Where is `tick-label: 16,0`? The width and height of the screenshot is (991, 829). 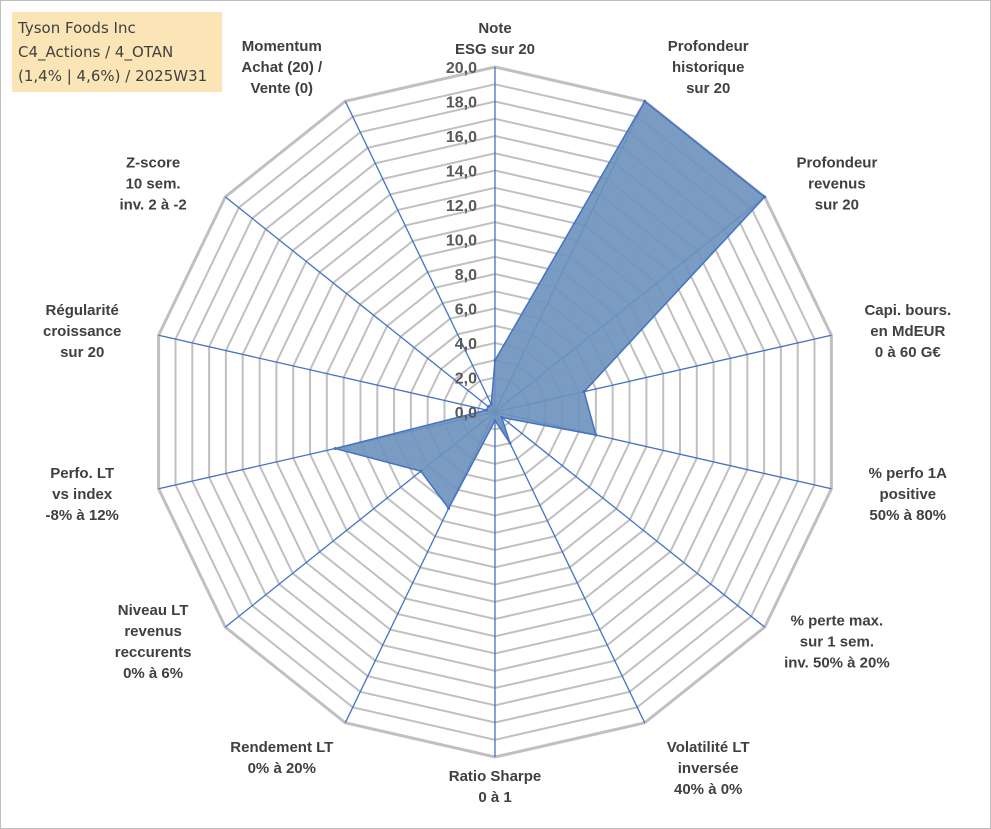
tick-label: 16,0 is located at coordinates (461, 137).